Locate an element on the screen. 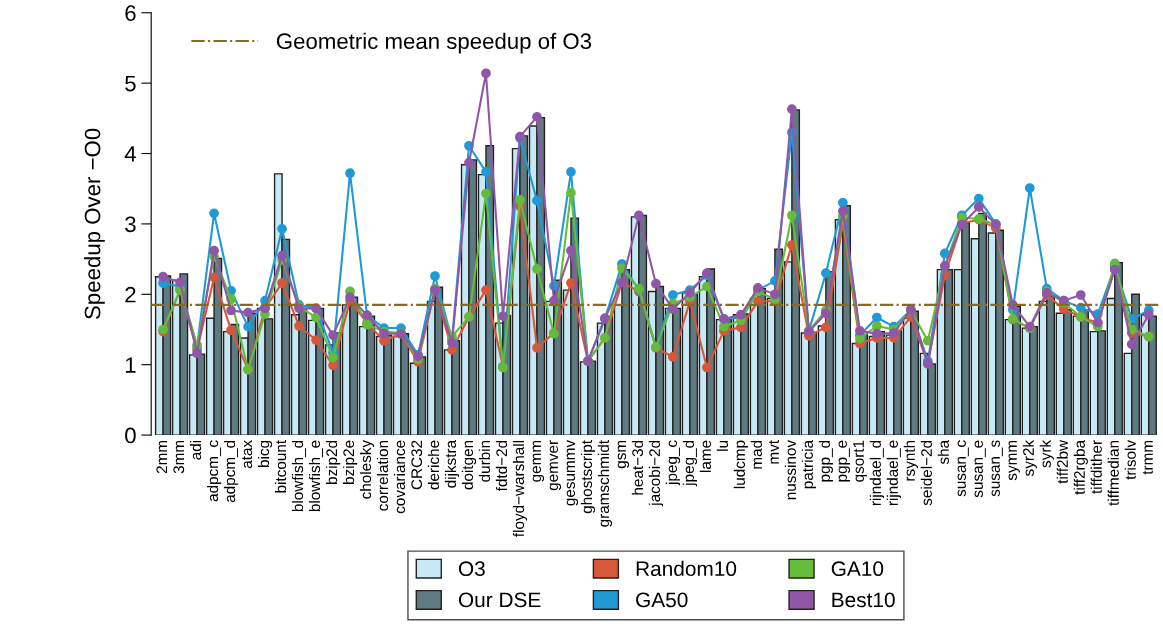  x-tick-label: deriche is located at coordinates (433, 465).